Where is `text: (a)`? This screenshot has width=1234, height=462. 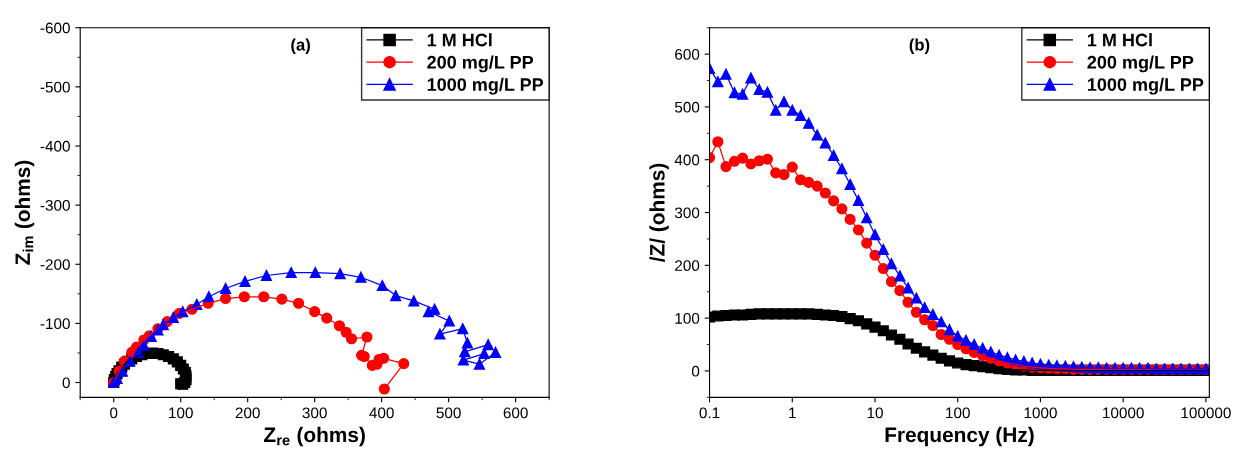
text: (a) is located at coordinates (300, 46).